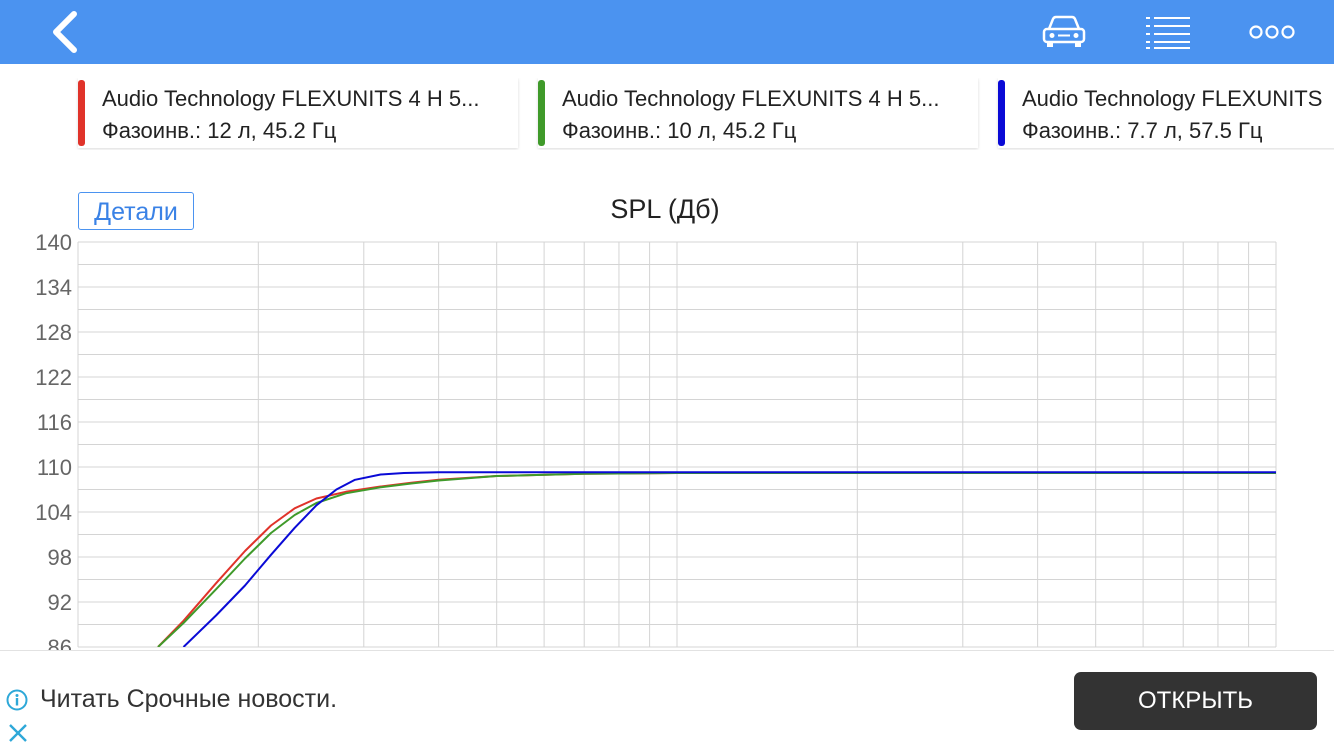 This screenshot has width=1334, height=751. I want to click on chevron-left-icon, so click(65, 32).